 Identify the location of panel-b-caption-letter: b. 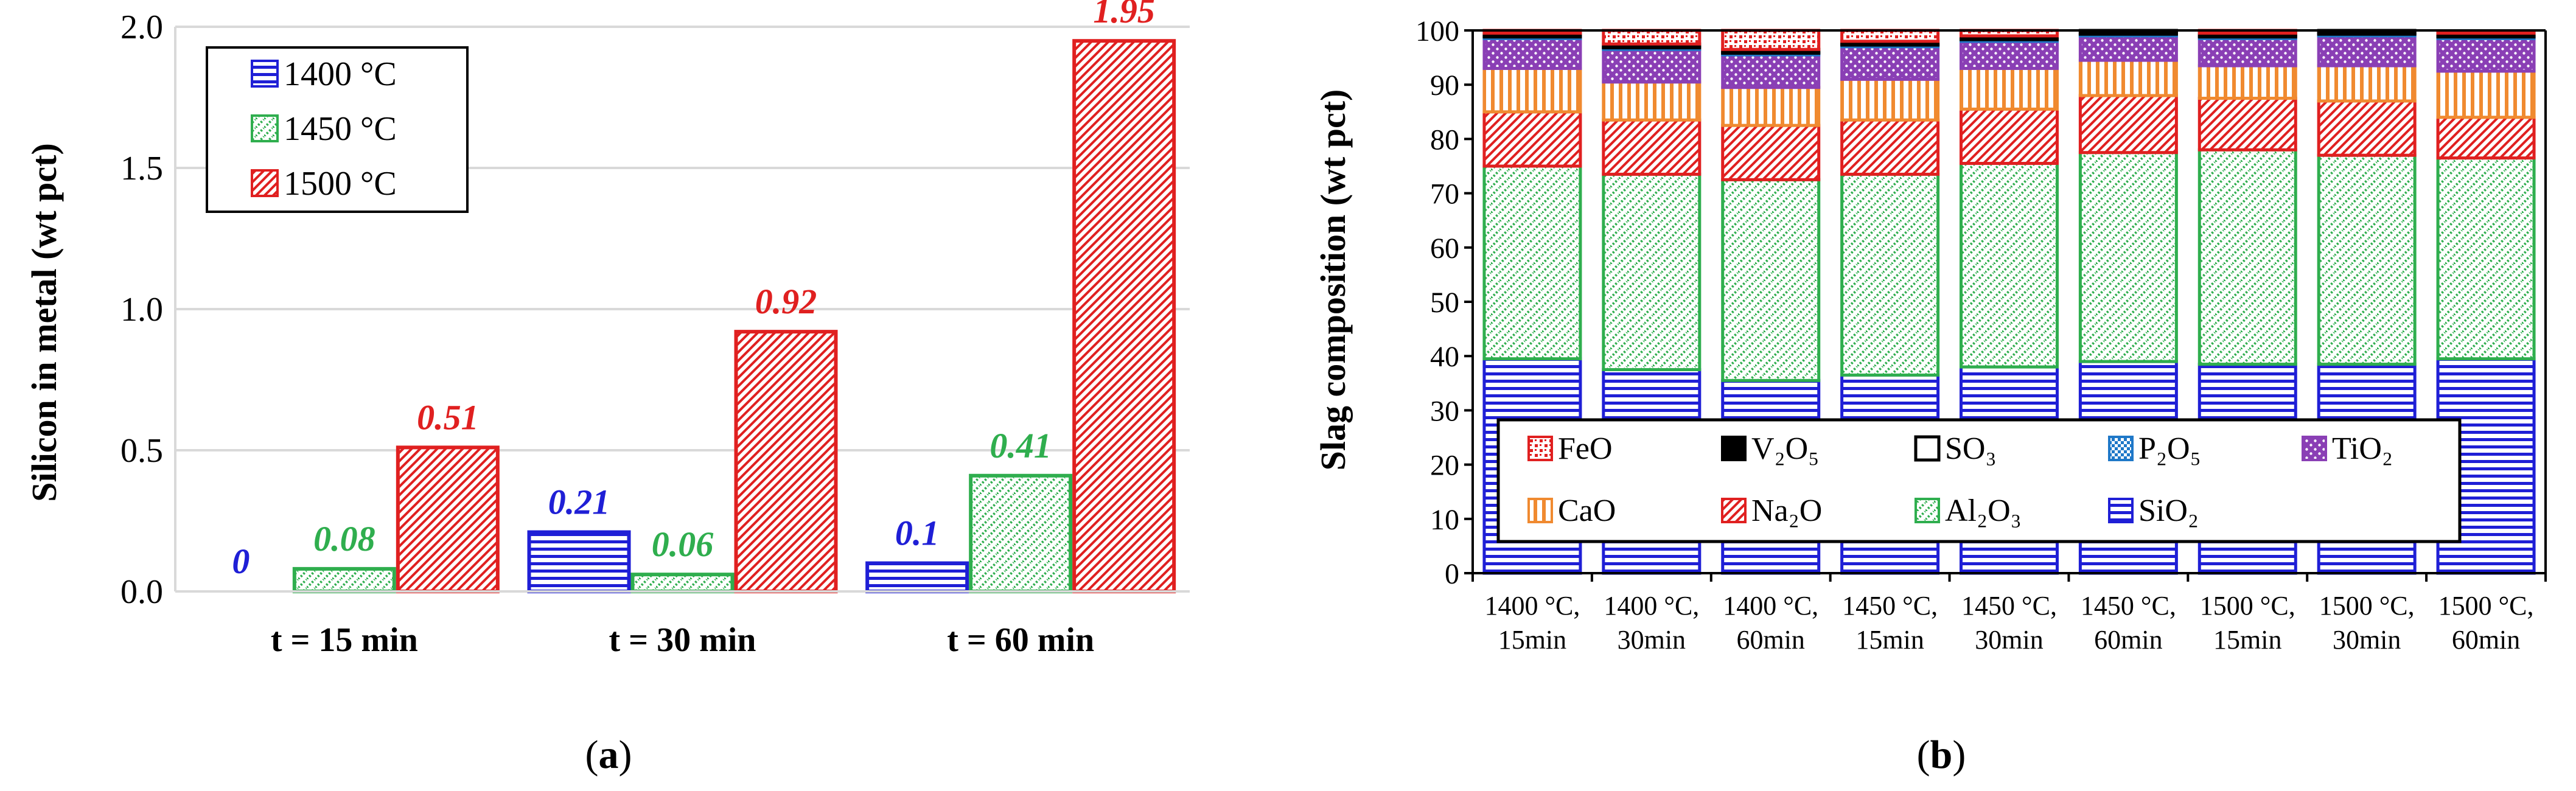
(1942, 755).